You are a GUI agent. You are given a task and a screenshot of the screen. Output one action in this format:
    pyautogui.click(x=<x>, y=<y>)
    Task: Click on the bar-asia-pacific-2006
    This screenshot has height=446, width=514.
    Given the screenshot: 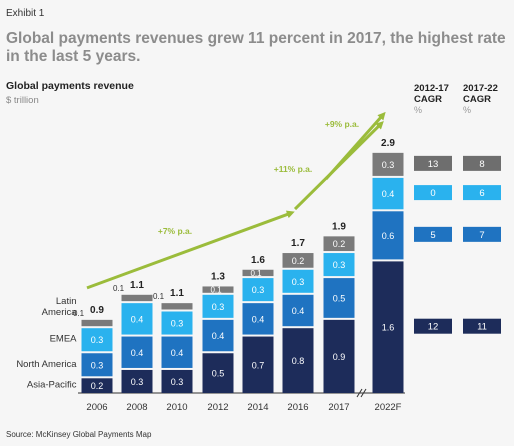 What is the action you would take?
    pyautogui.click(x=97, y=385)
    